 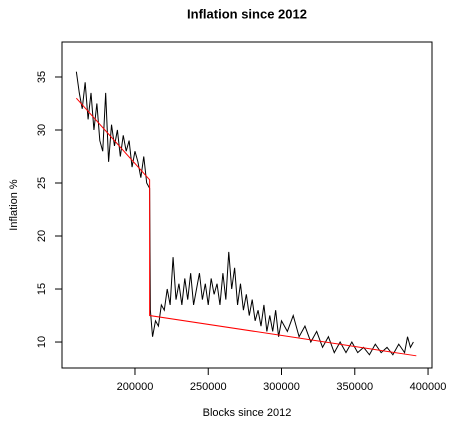 What do you see at coordinates (247, 413) in the screenshot?
I see `x-axis-label: Blocks since 2012` at bounding box center [247, 413].